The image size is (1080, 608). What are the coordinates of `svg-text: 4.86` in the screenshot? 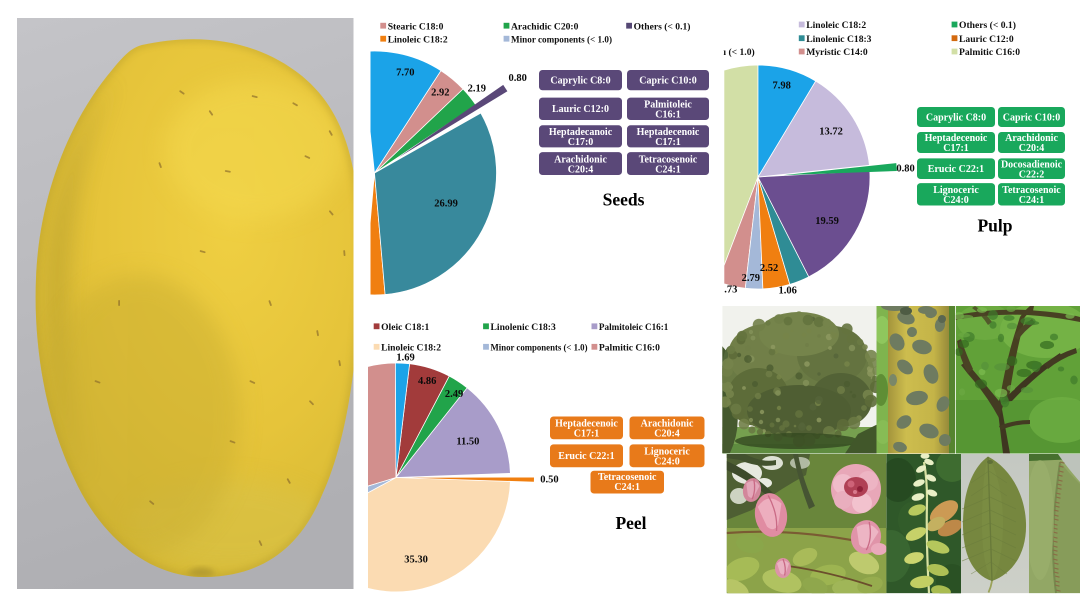 It's located at (427, 381).